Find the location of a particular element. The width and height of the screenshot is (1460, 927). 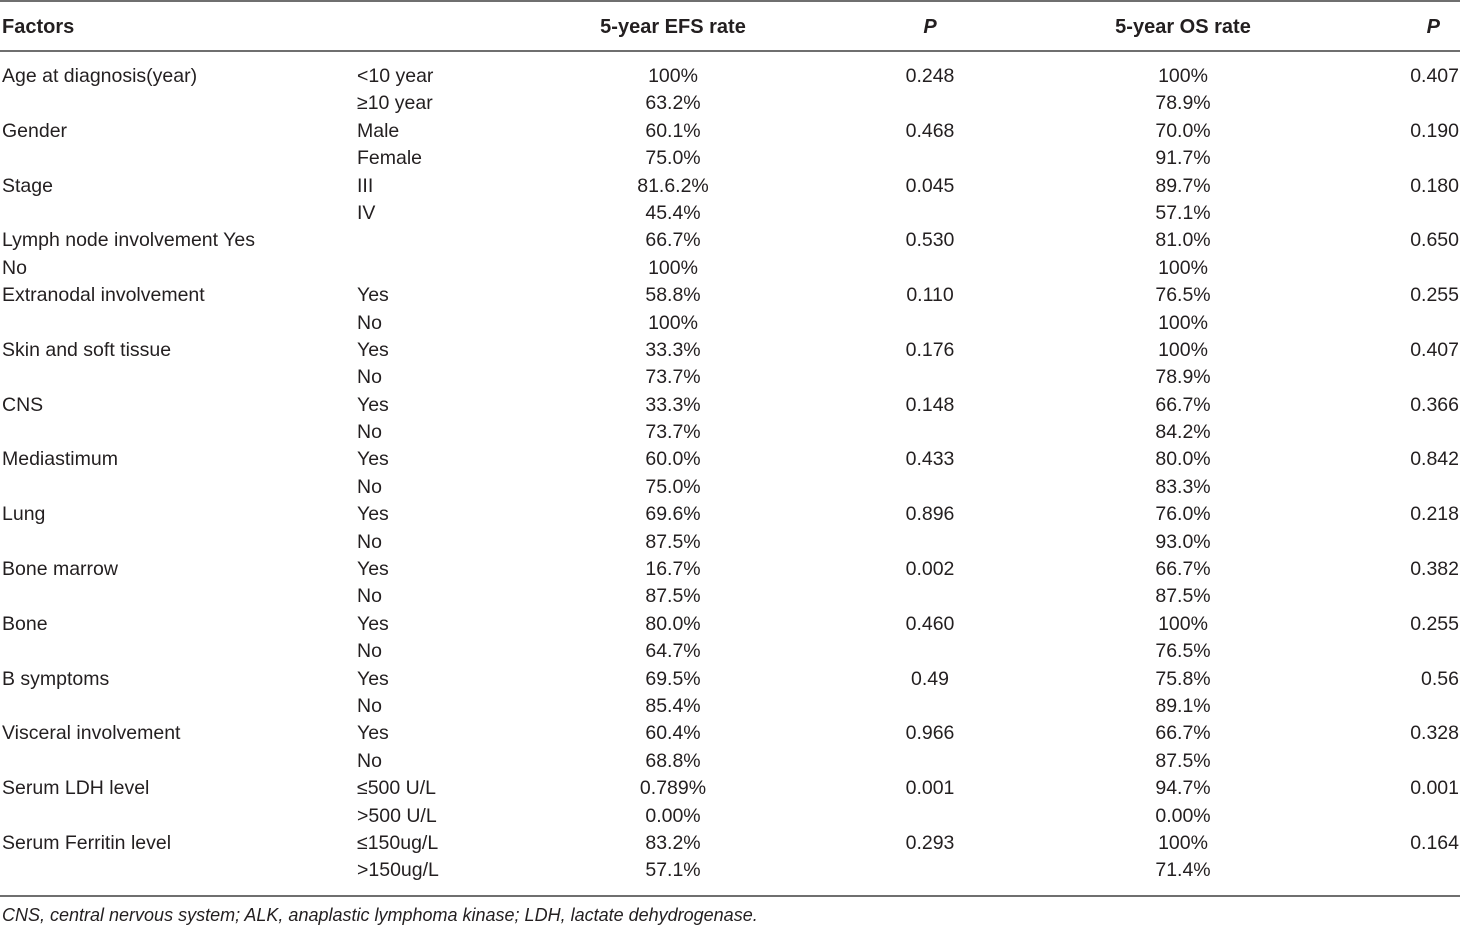

table-row: Stage III 81.6.2% 0.045 89.7% 0.180 is located at coordinates (730, 186).